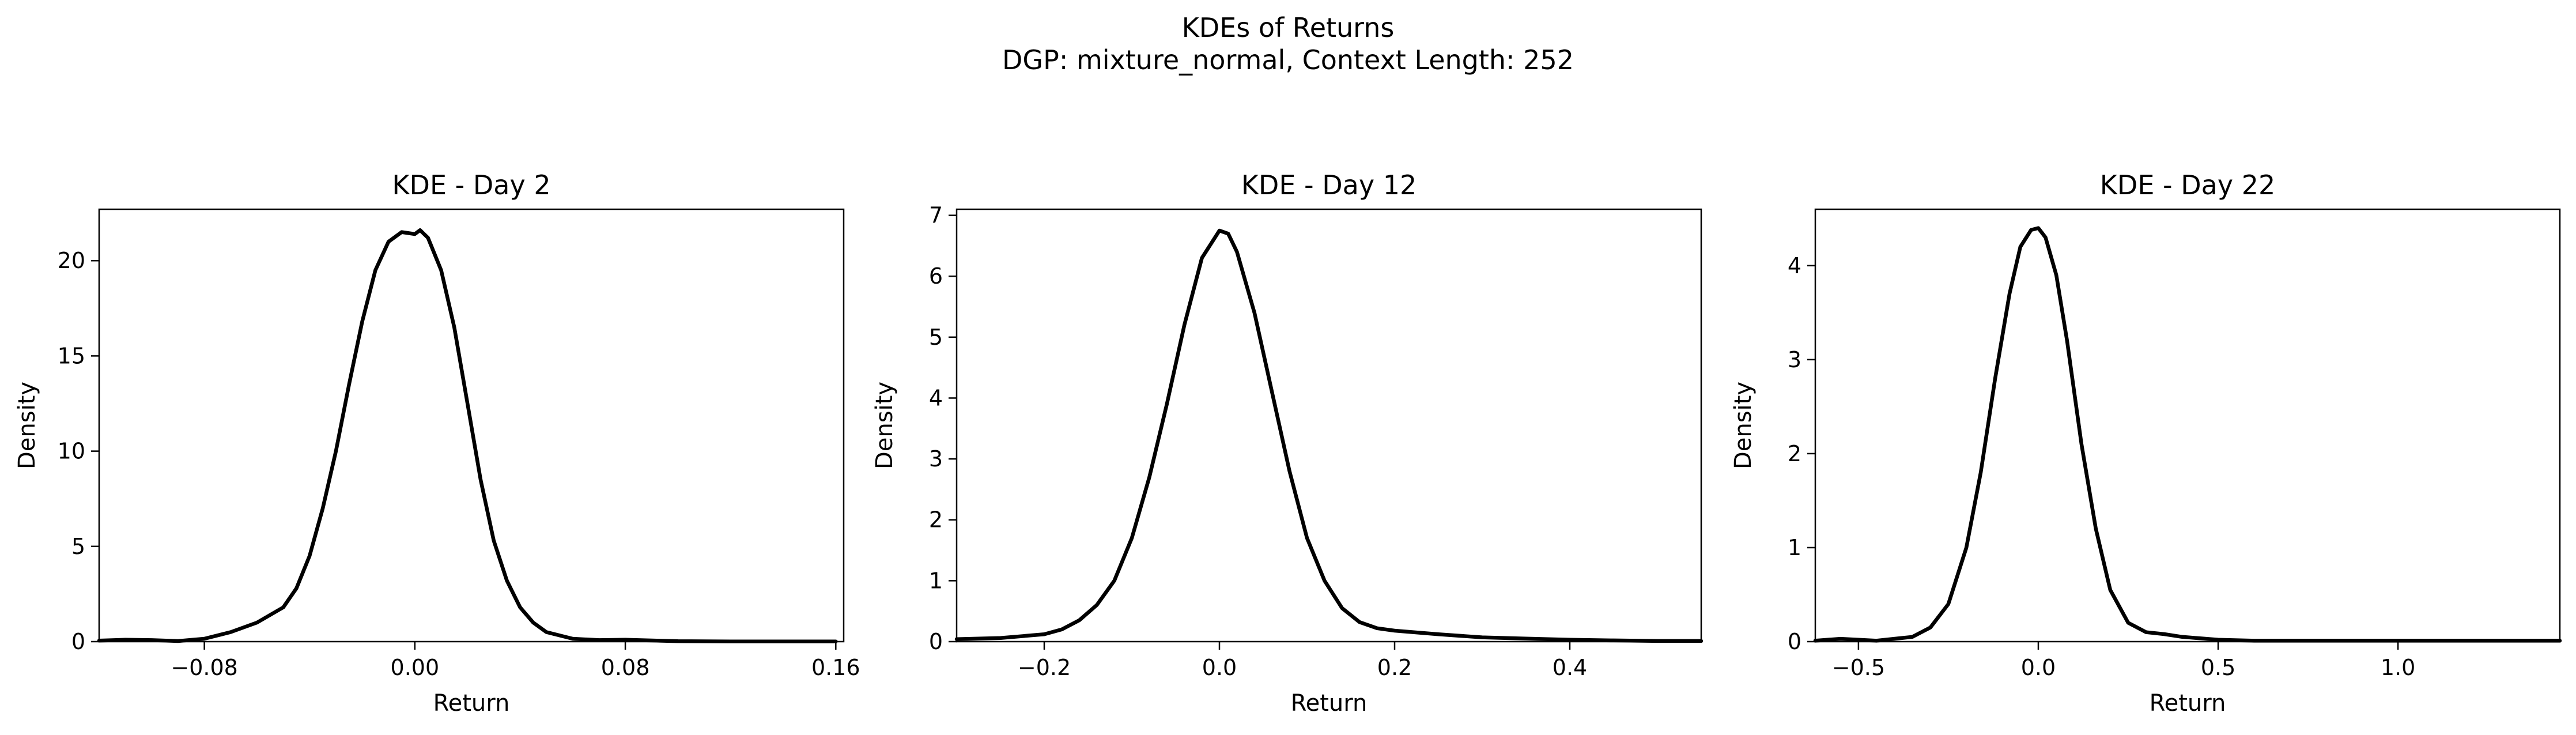 The image size is (2576, 735). What do you see at coordinates (2398, 667) in the screenshot?
I see `x-tick-label: 1.0` at bounding box center [2398, 667].